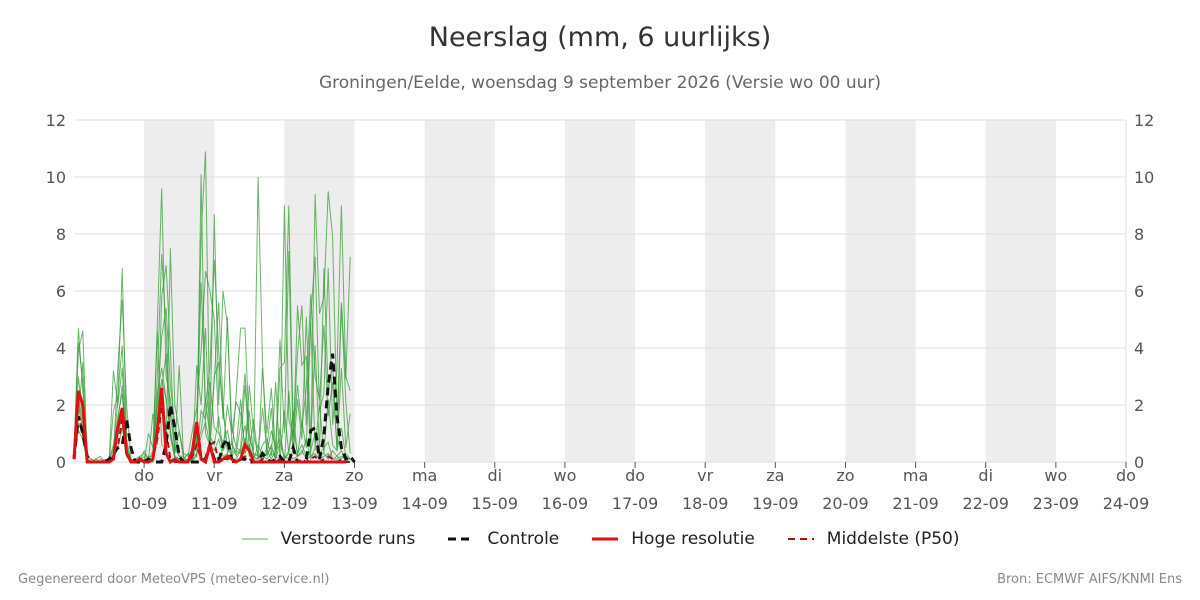 This screenshot has width=1200, height=600. I want to click on x-tick-date: 22-09, so click(985, 503).